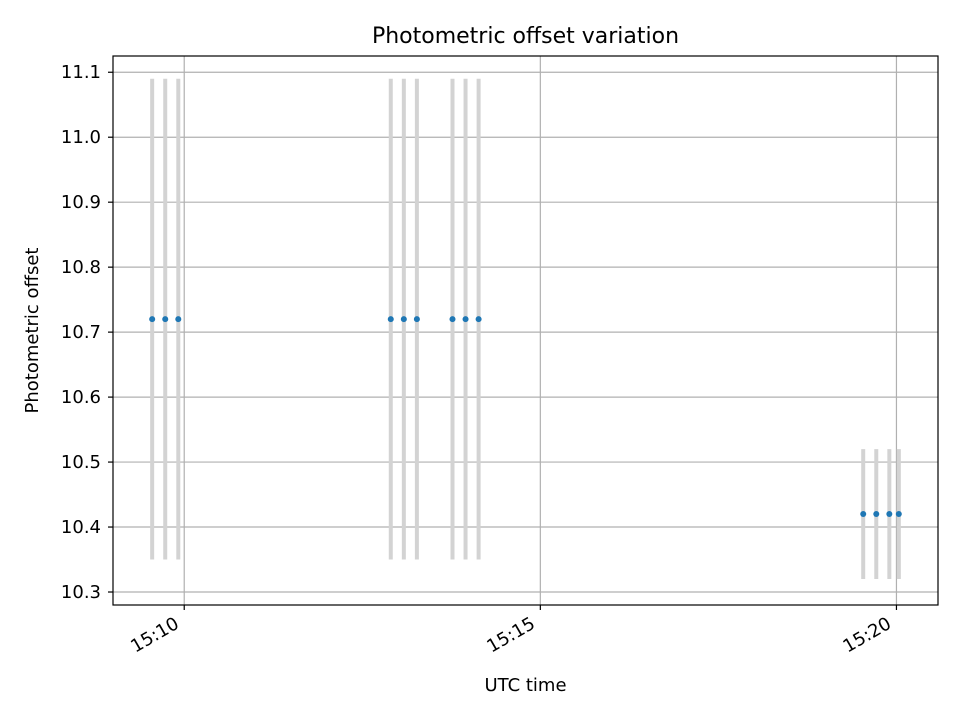 This screenshot has height=720, width=960. Describe the element at coordinates (81, 397) in the screenshot. I see `y-tick-label: 10.6` at that location.